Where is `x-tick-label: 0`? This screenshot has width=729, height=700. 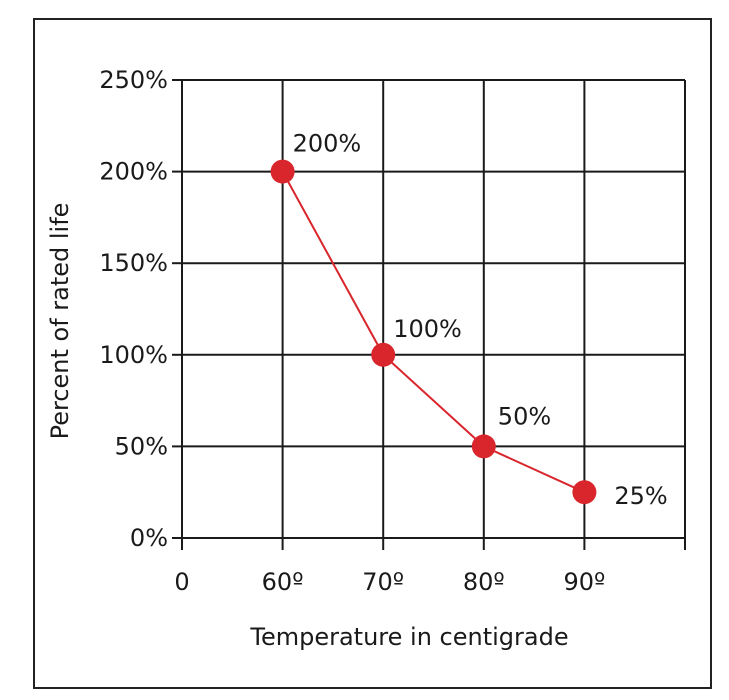 x-tick-label: 0 is located at coordinates (181, 582).